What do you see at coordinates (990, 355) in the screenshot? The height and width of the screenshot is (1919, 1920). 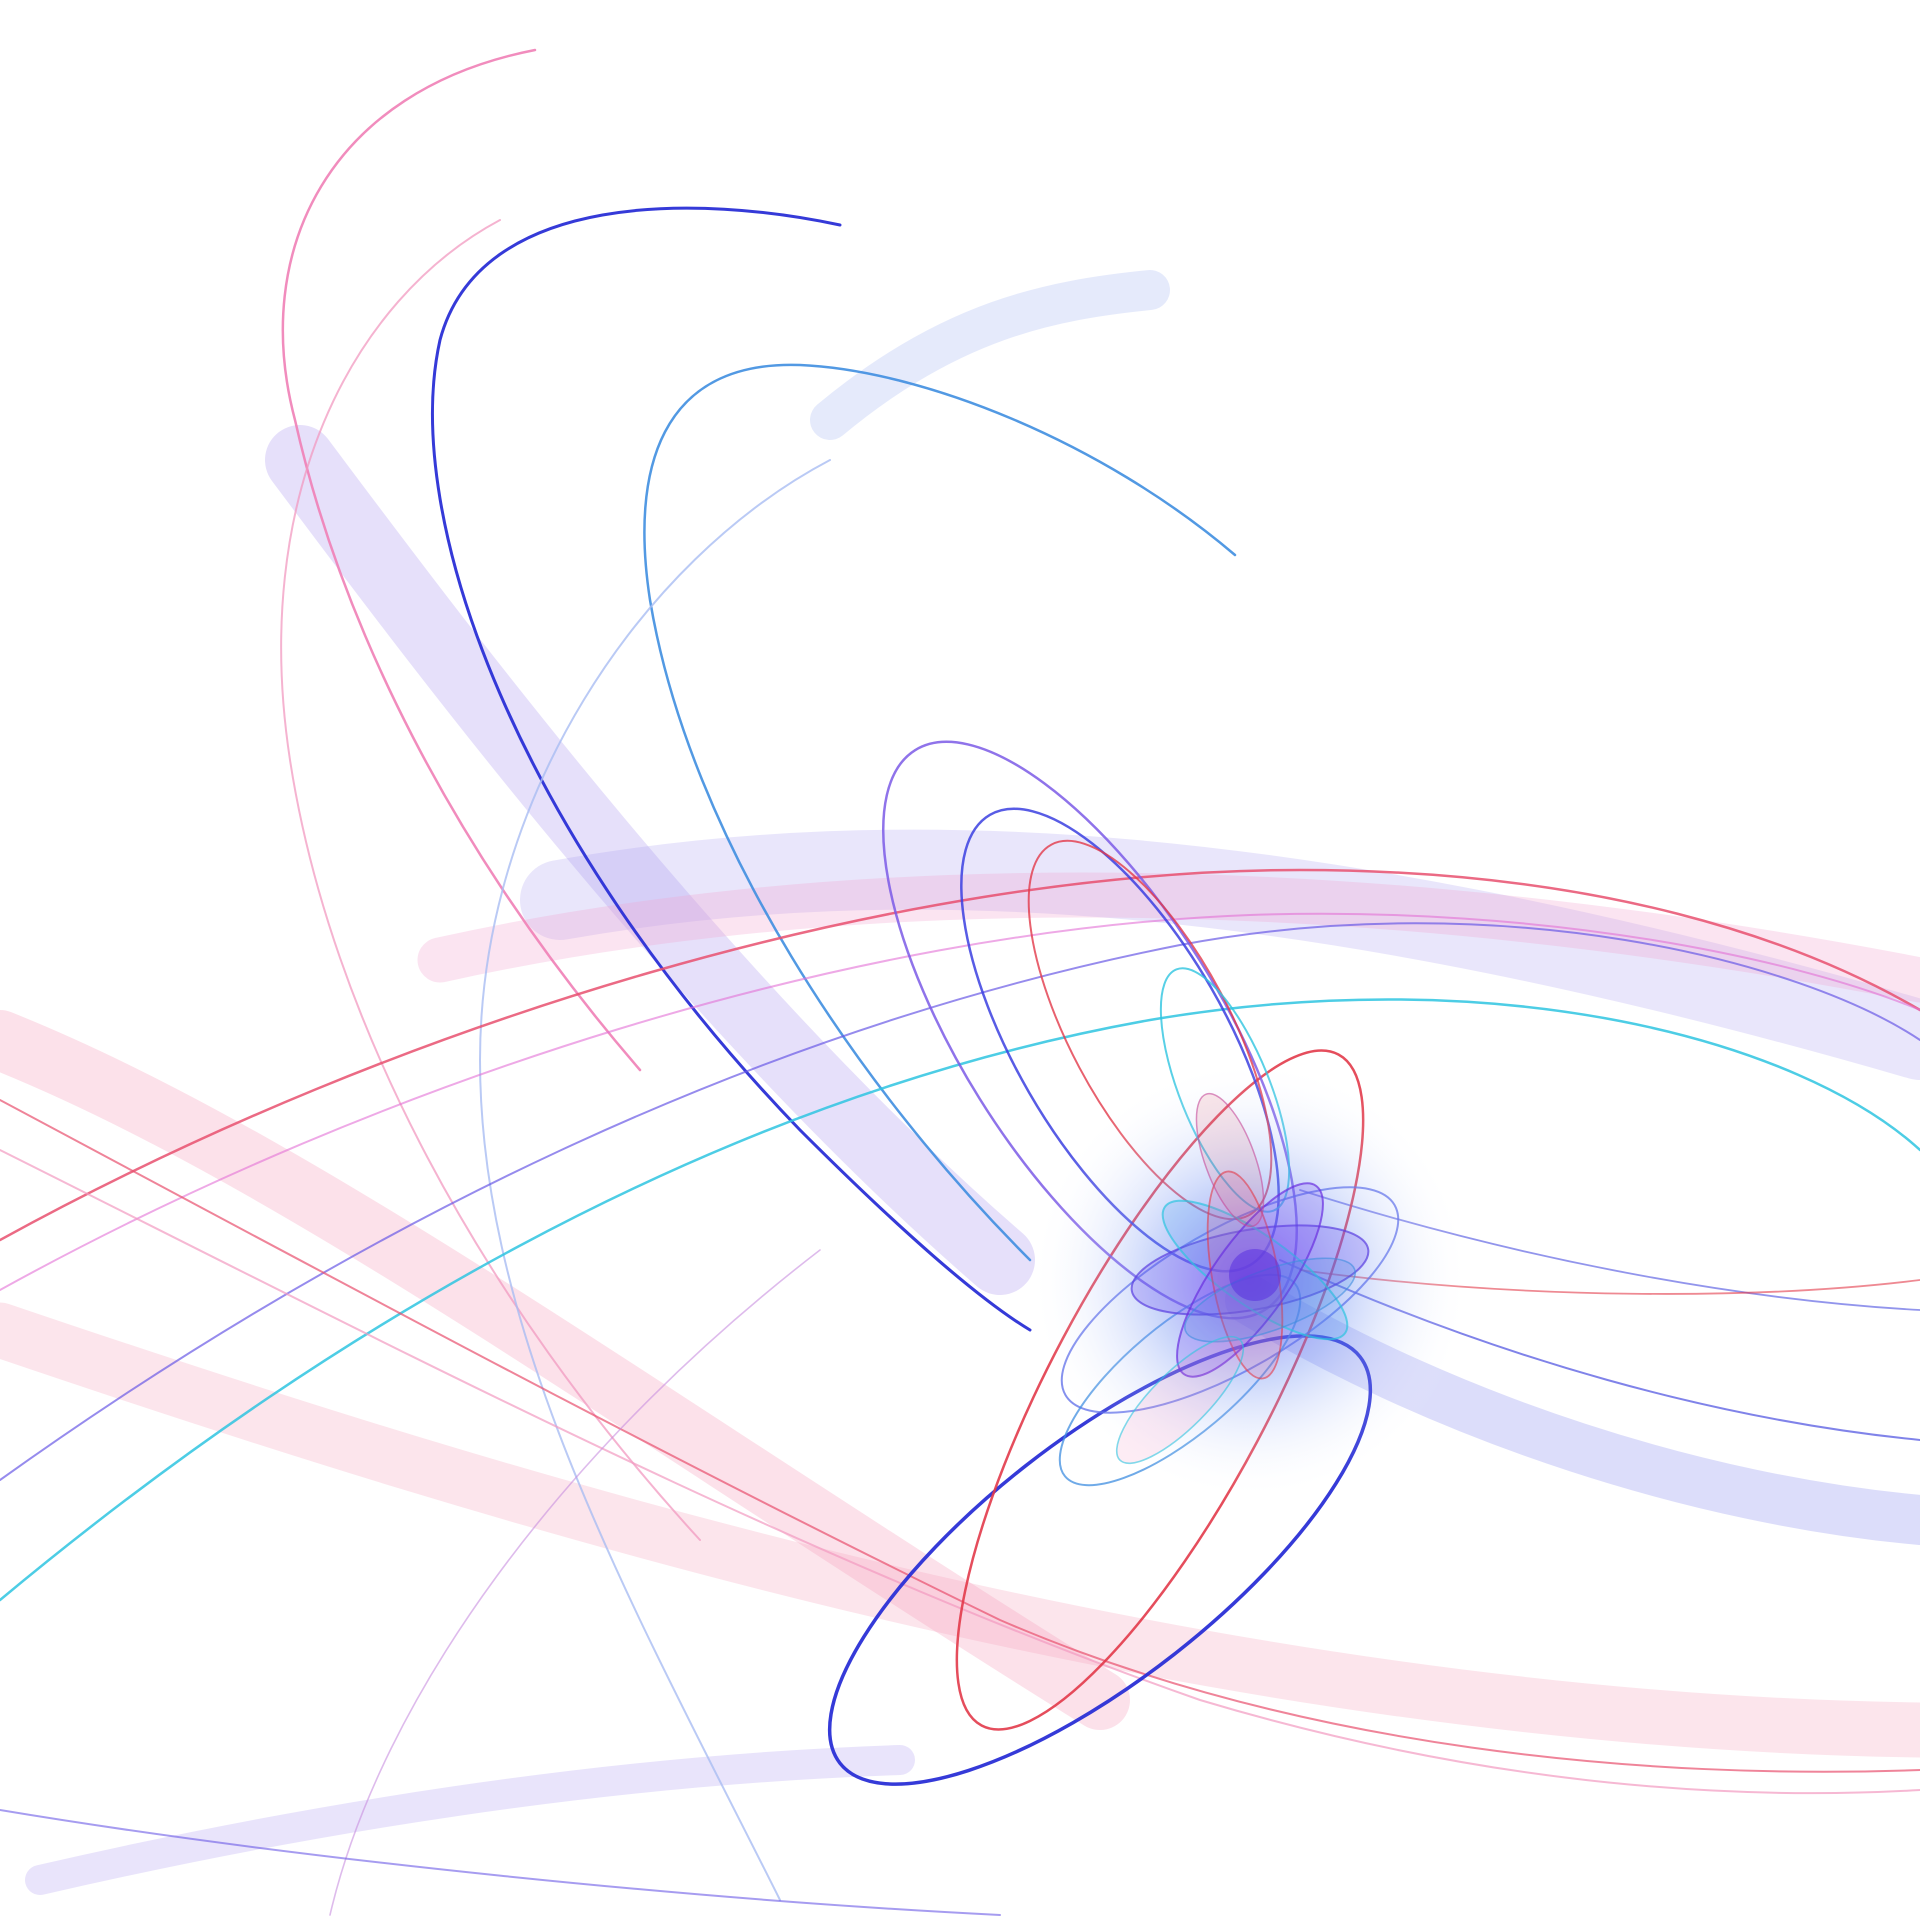 I see `ribbon-pale-top` at bounding box center [990, 355].